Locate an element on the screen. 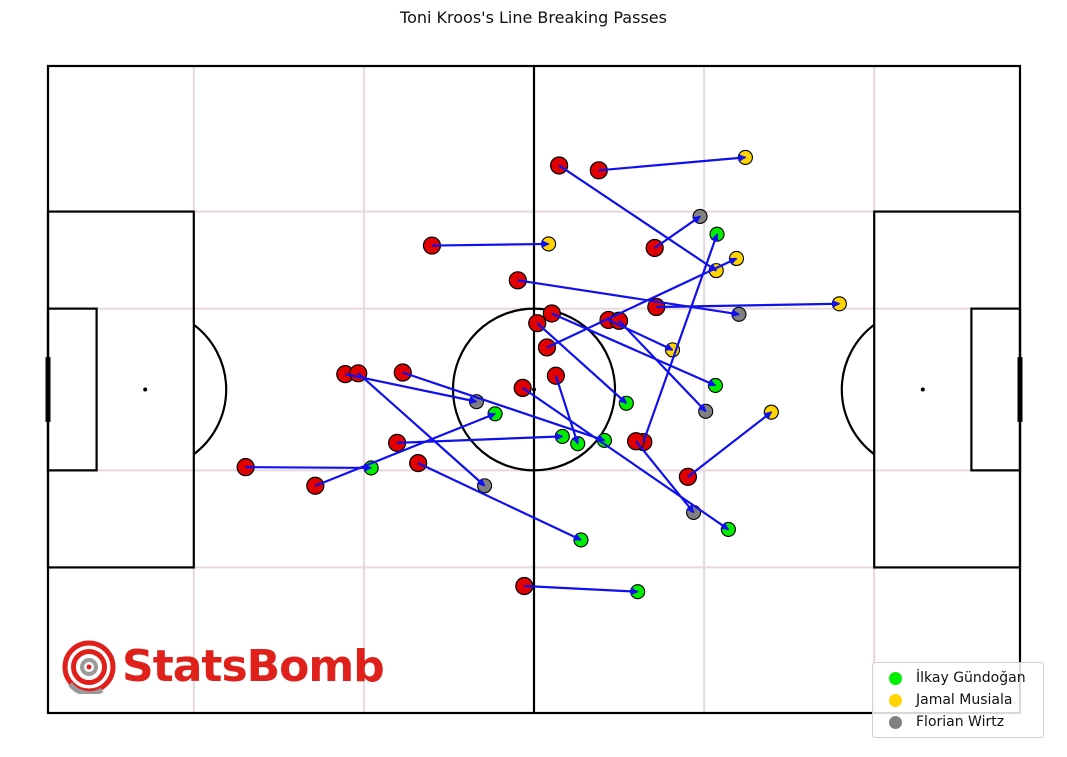  statsbomb-logo: StatsBomb is located at coordinates (223, 667).